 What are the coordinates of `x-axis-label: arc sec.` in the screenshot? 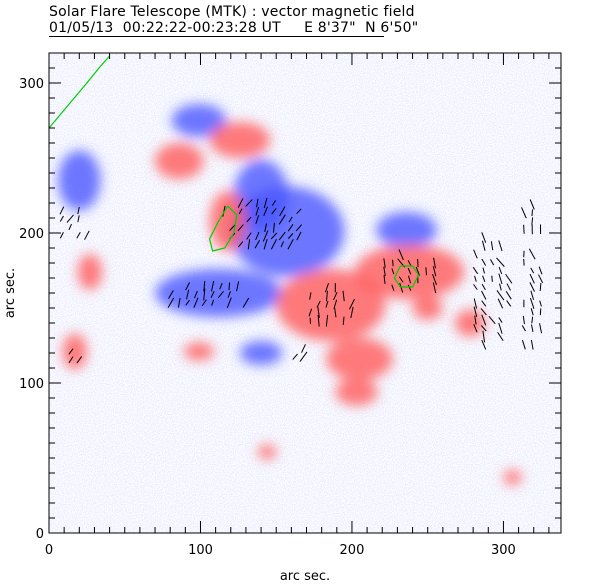 It's located at (305, 576).